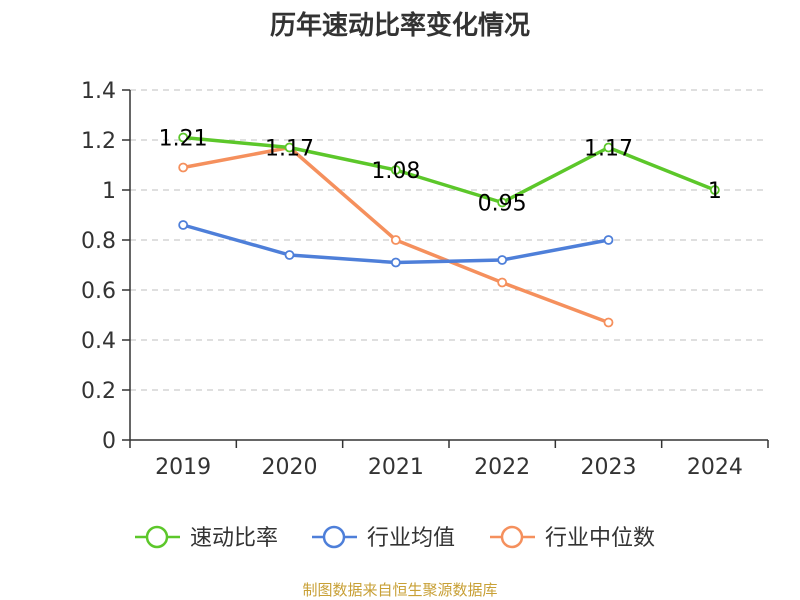 This screenshot has height=600, width=800. What do you see at coordinates (400, 25) in the screenshot?
I see `chart-title: 历年速动比率变化情况` at bounding box center [400, 25].